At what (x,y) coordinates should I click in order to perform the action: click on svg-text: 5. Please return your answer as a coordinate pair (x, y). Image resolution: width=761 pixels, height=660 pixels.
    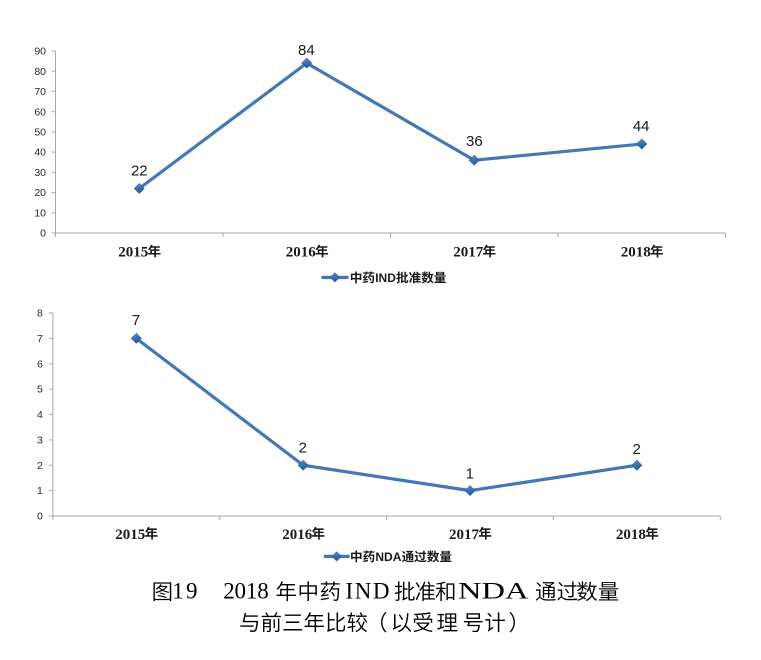
    Looking at the image, I should click on (40, 390).